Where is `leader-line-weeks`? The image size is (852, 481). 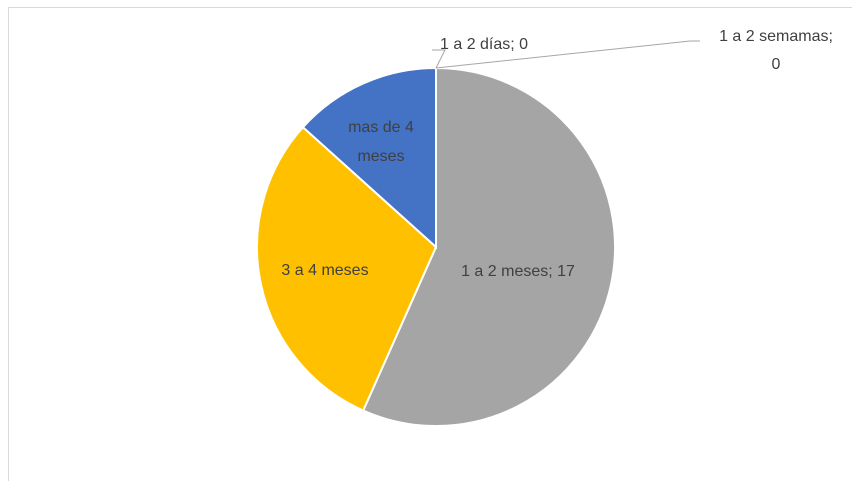
leader-line-weeks is located at coordinates (567, 54).